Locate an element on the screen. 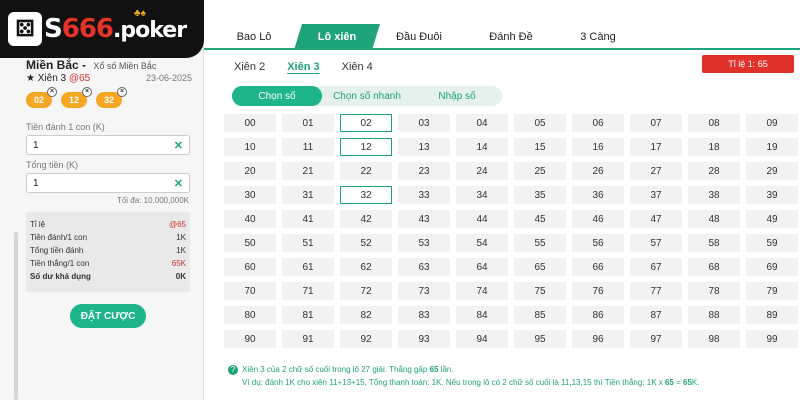 The height and width of the screenshot is (400, 800). number-cell: 83 is located at coordinates (424, 315).